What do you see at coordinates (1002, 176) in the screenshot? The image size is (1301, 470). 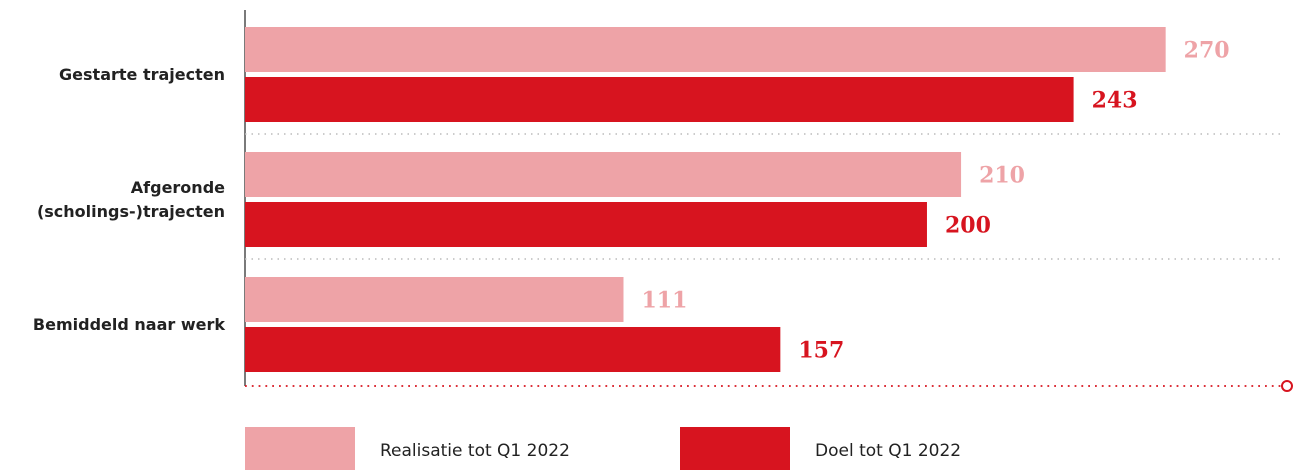 I see `value-label: 210` at bounding box center [1002, 176].